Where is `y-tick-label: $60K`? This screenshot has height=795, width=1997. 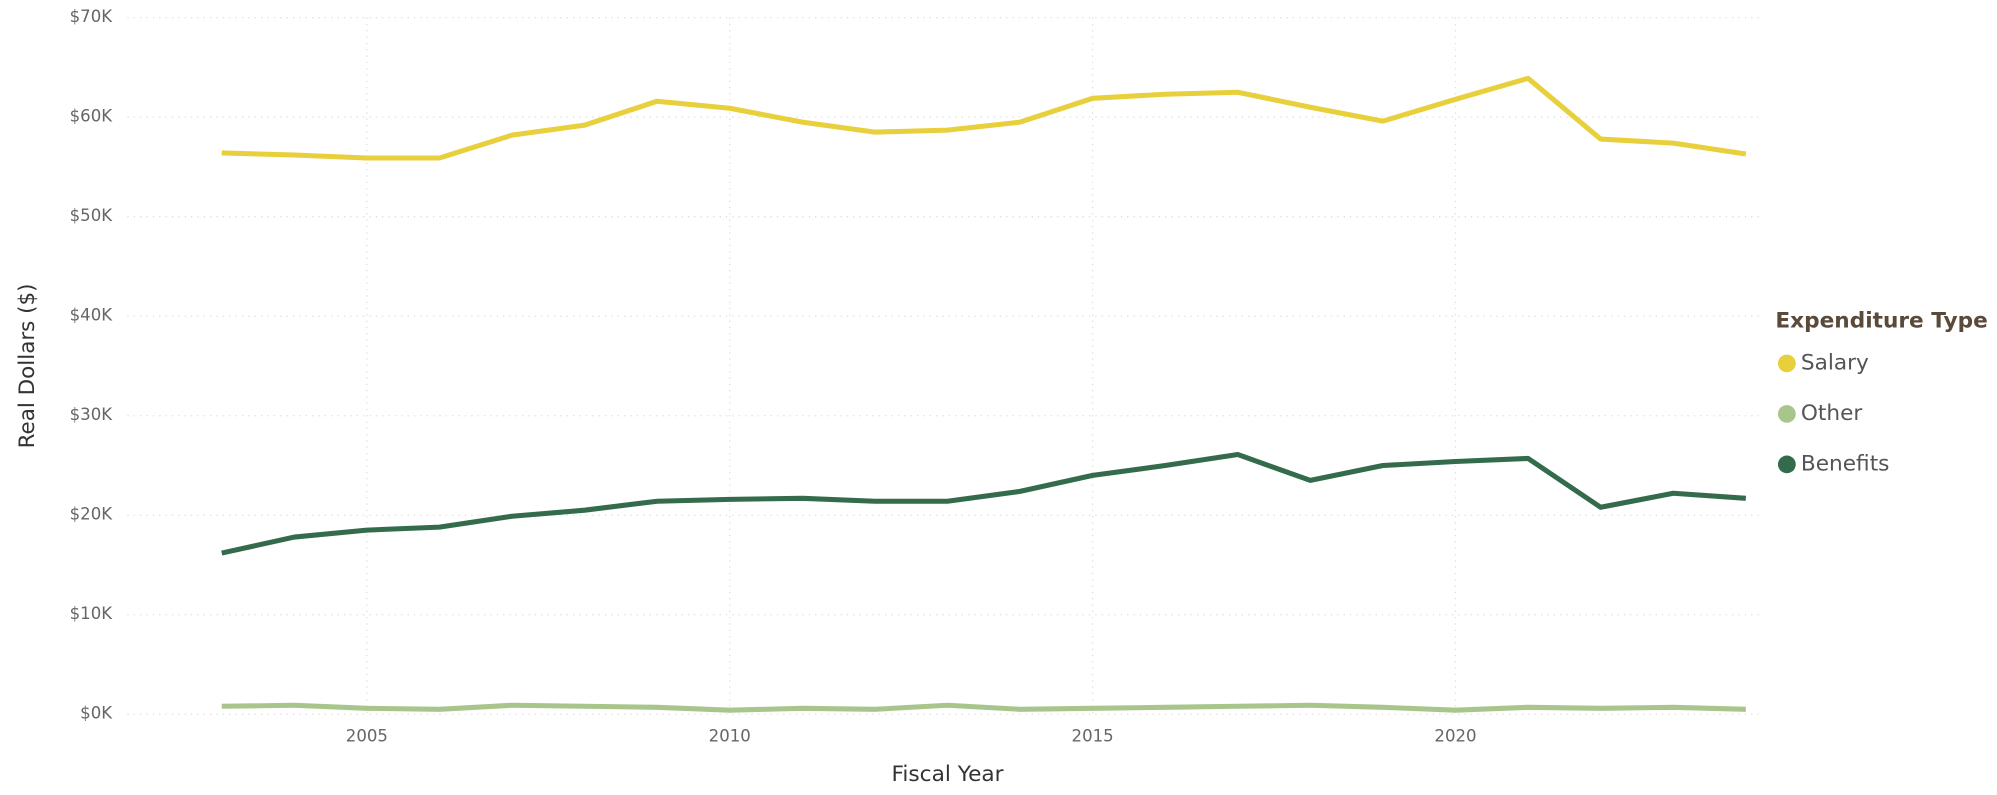 y-tick-label: $60K is located at coordinates (92, 116).